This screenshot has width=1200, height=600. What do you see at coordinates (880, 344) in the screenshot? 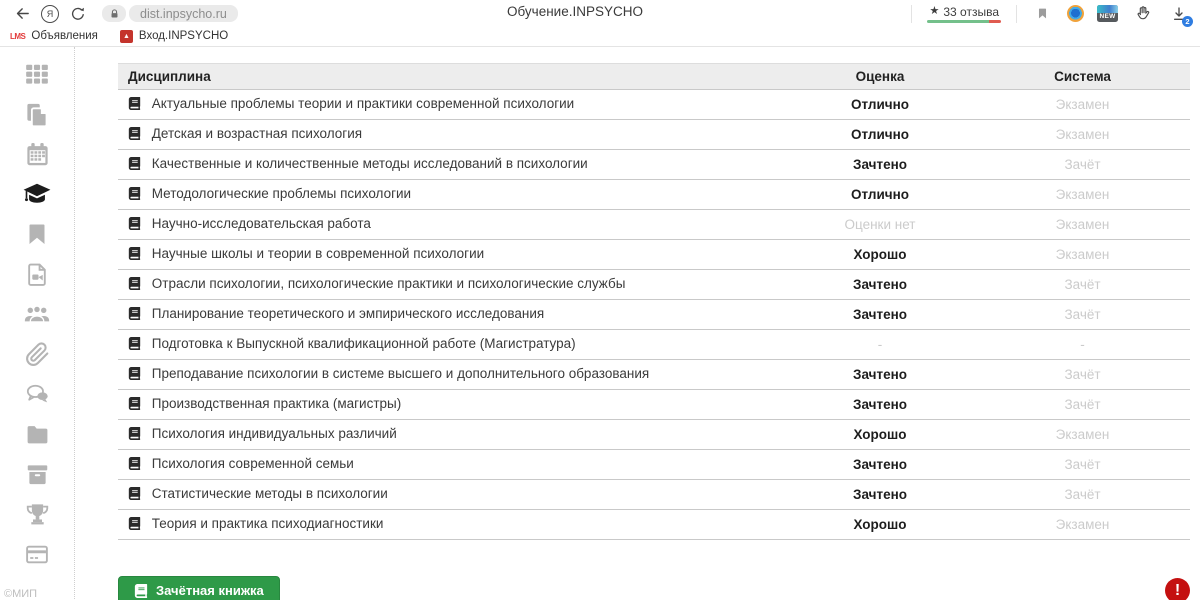
I see `grade-cell: -` at bounding box center [880, 344].